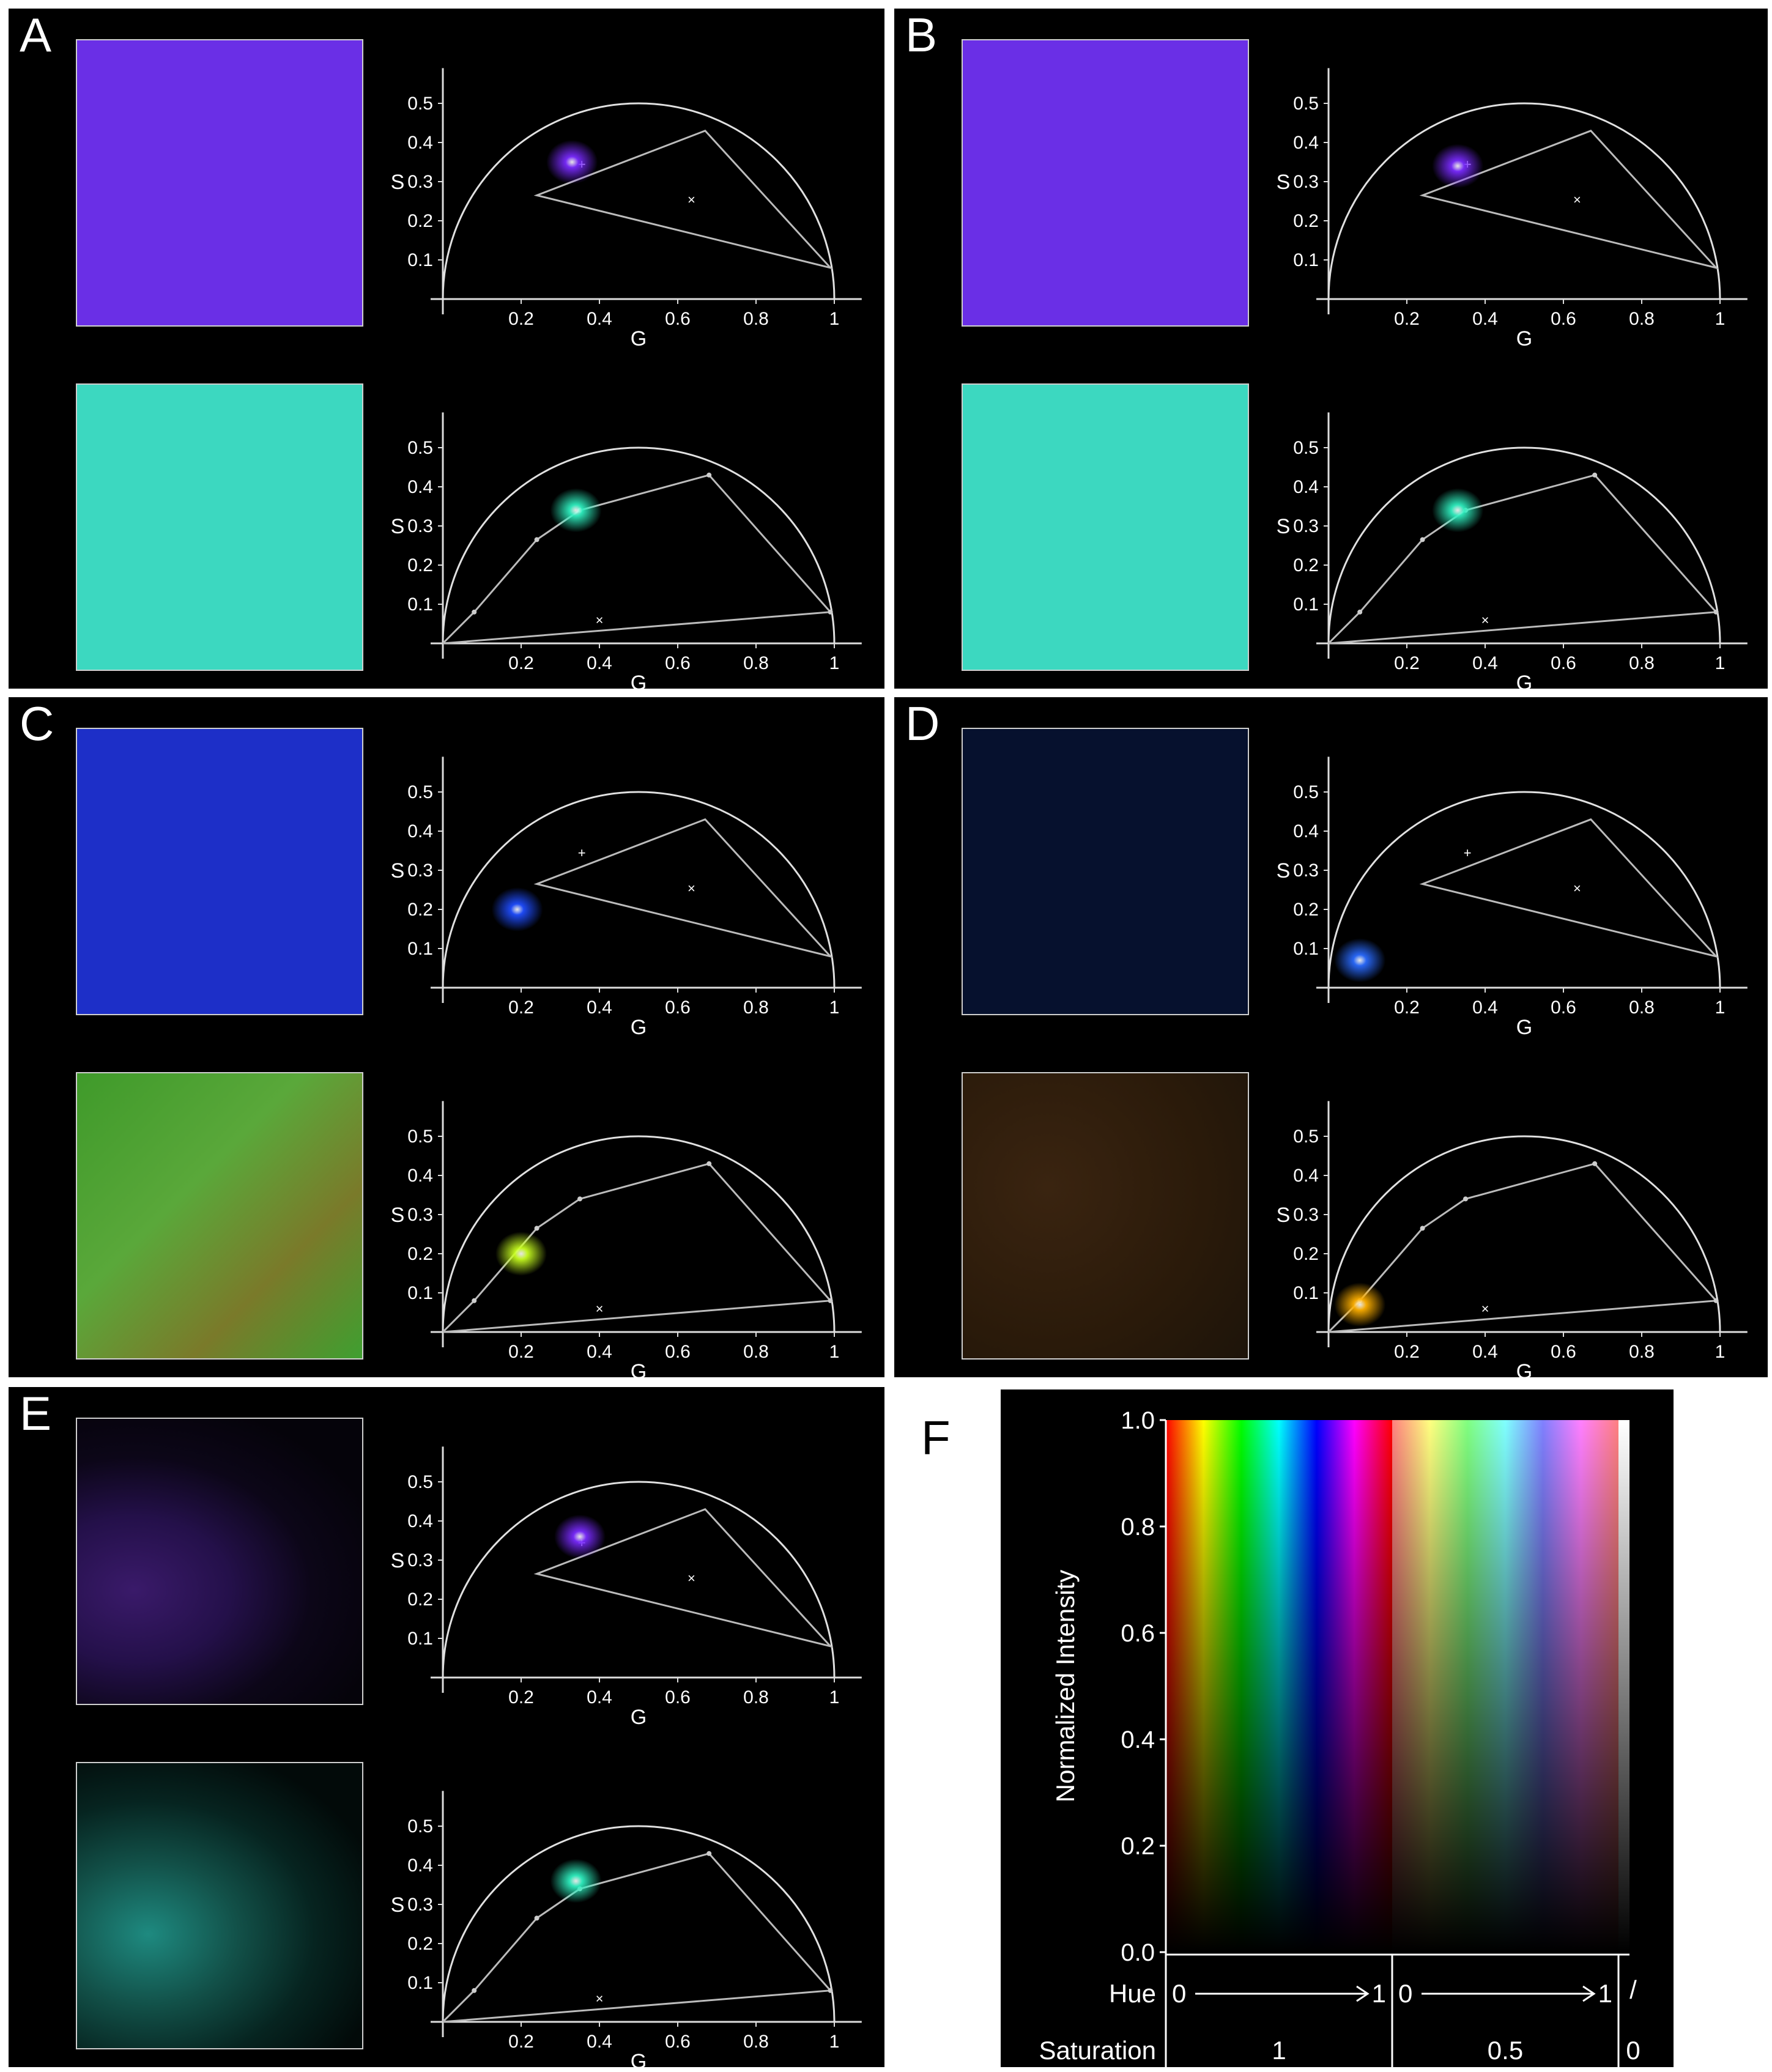  I want to click on panel-label: B, so click(921, 35).